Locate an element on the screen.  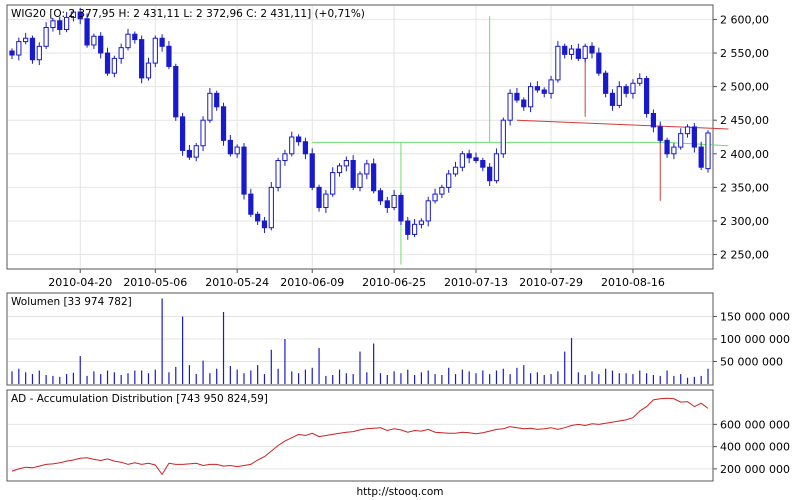
price-xtick-label: 2010-07-29 is located at coordinates (551, 282).